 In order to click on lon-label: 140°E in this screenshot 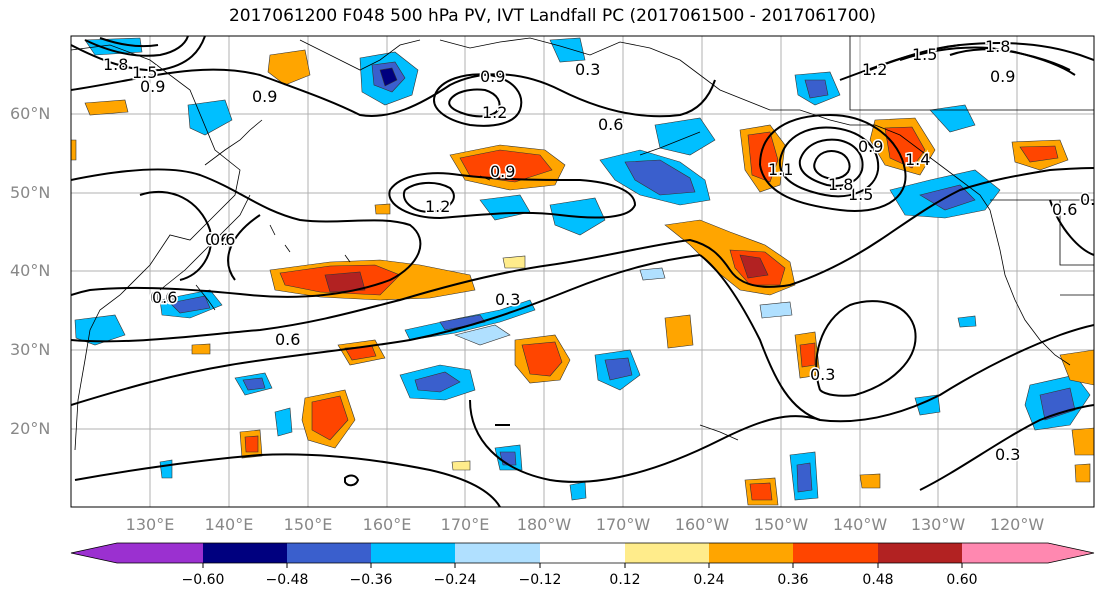, I will do `click(229, 524)`.